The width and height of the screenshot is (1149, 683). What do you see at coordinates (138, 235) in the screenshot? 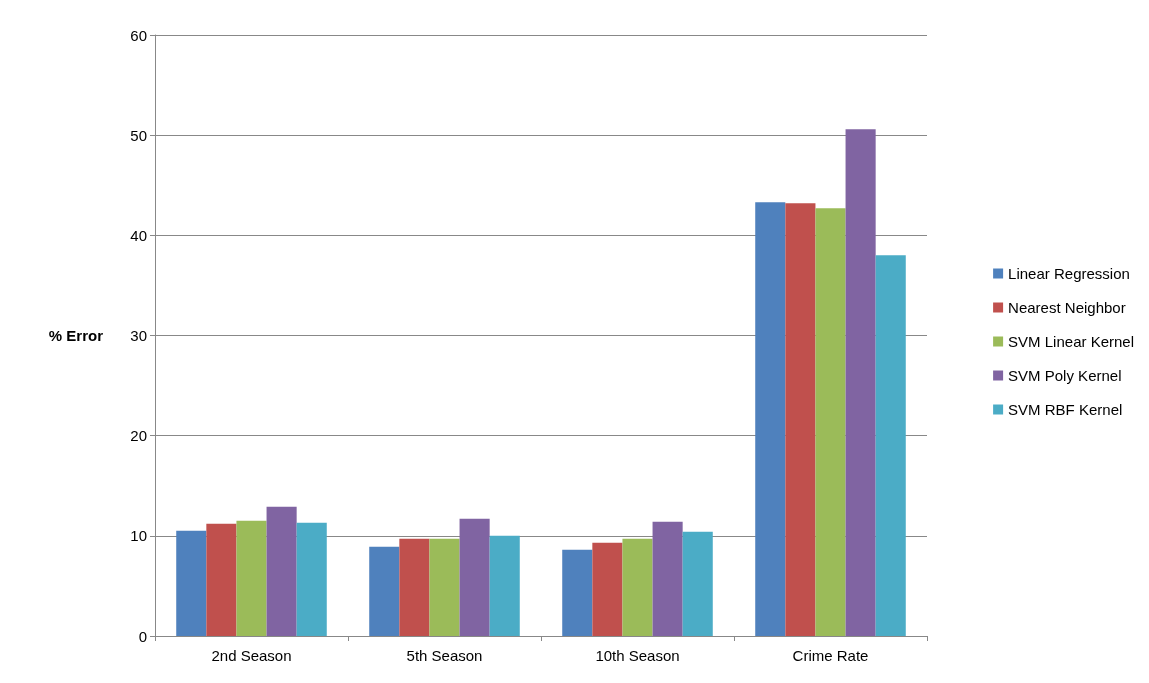
I see `y-tick-label: 40` at bounding box center [138, 235].